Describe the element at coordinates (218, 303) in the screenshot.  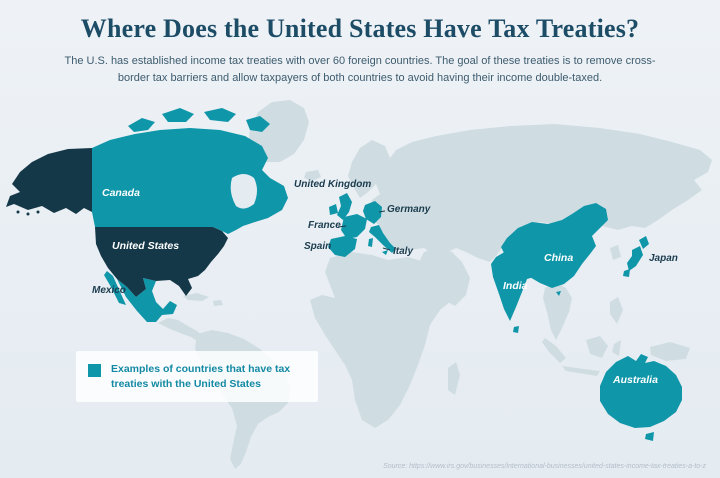
I see `hispaniola-shape` at that location.